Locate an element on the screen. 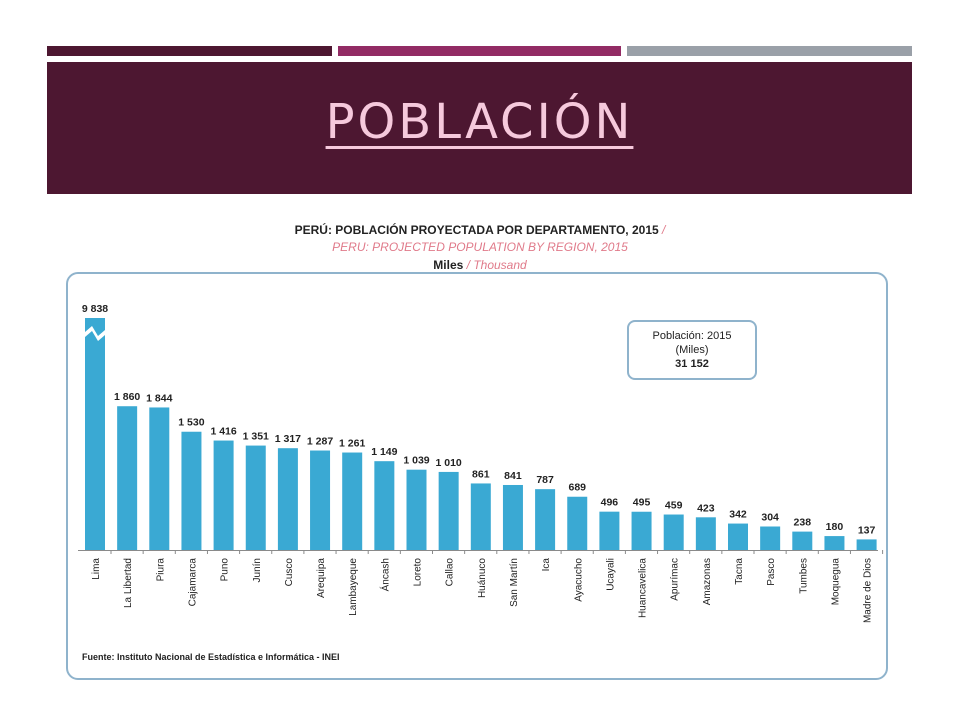 The image size is (960, 720). category-label: Cusco is located at coordinates (289, 572).